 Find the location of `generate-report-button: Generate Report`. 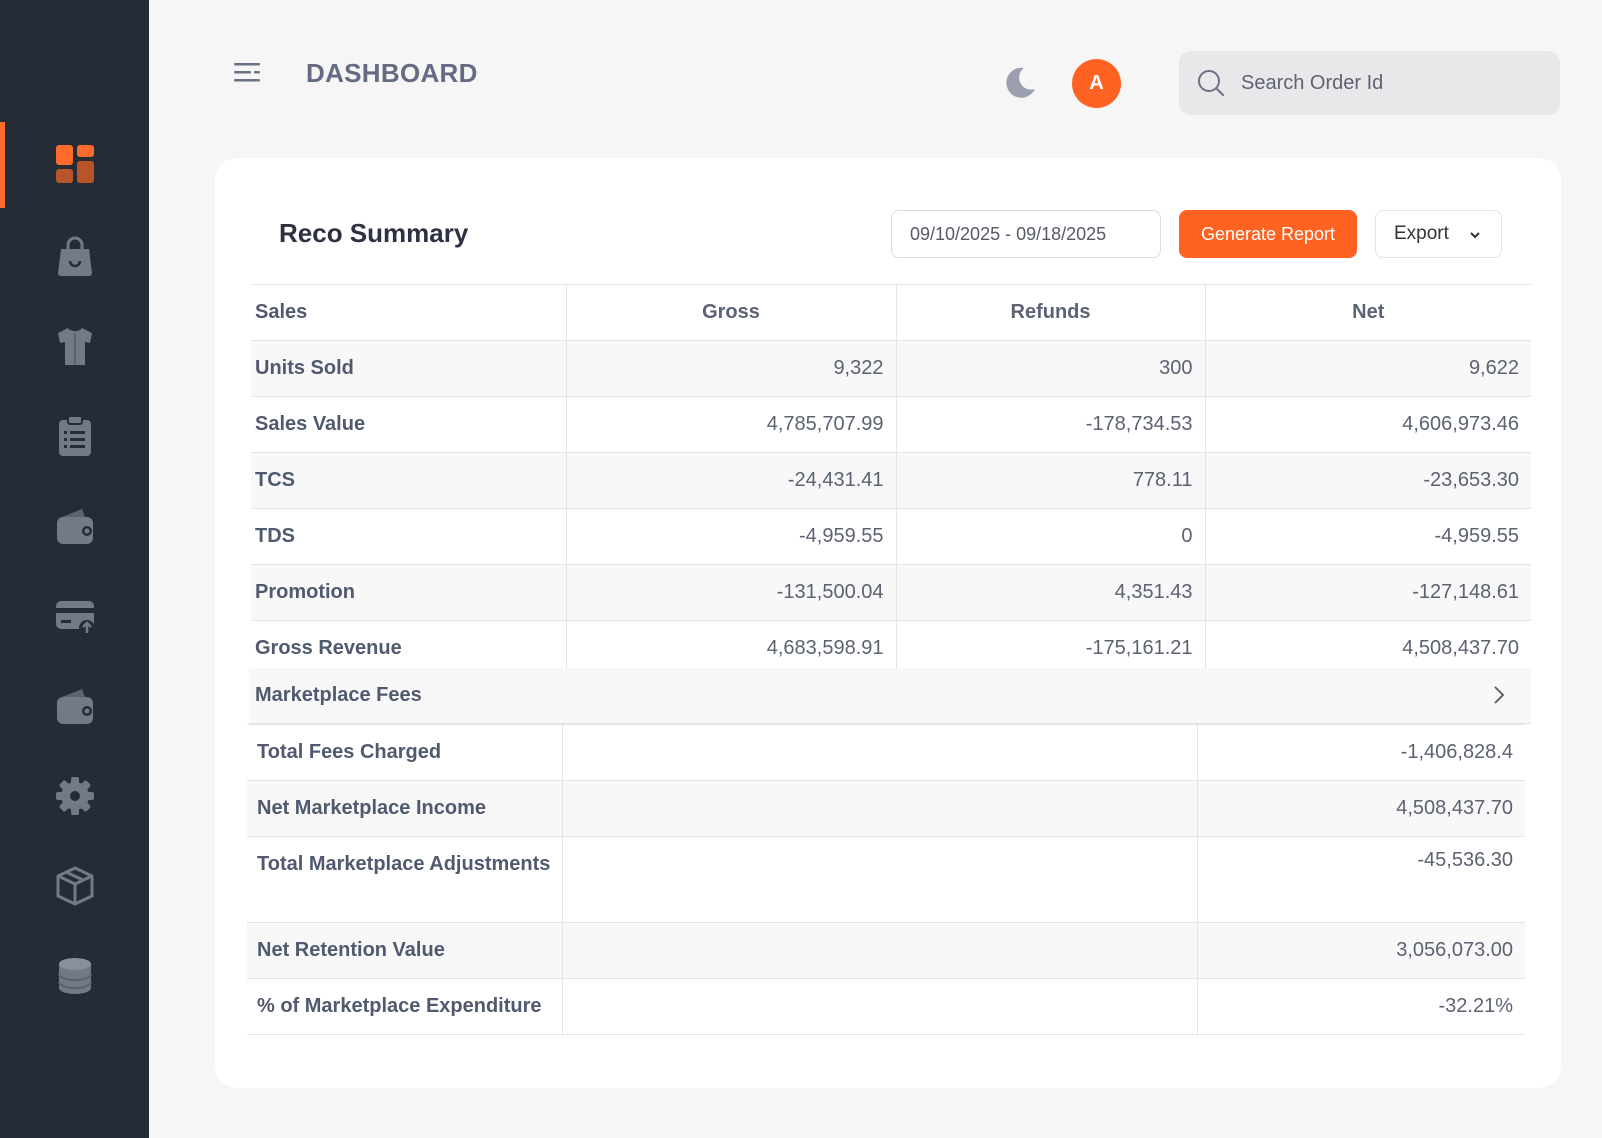

generate-report-button: Generate Report is located at coordinates (1268, 234).